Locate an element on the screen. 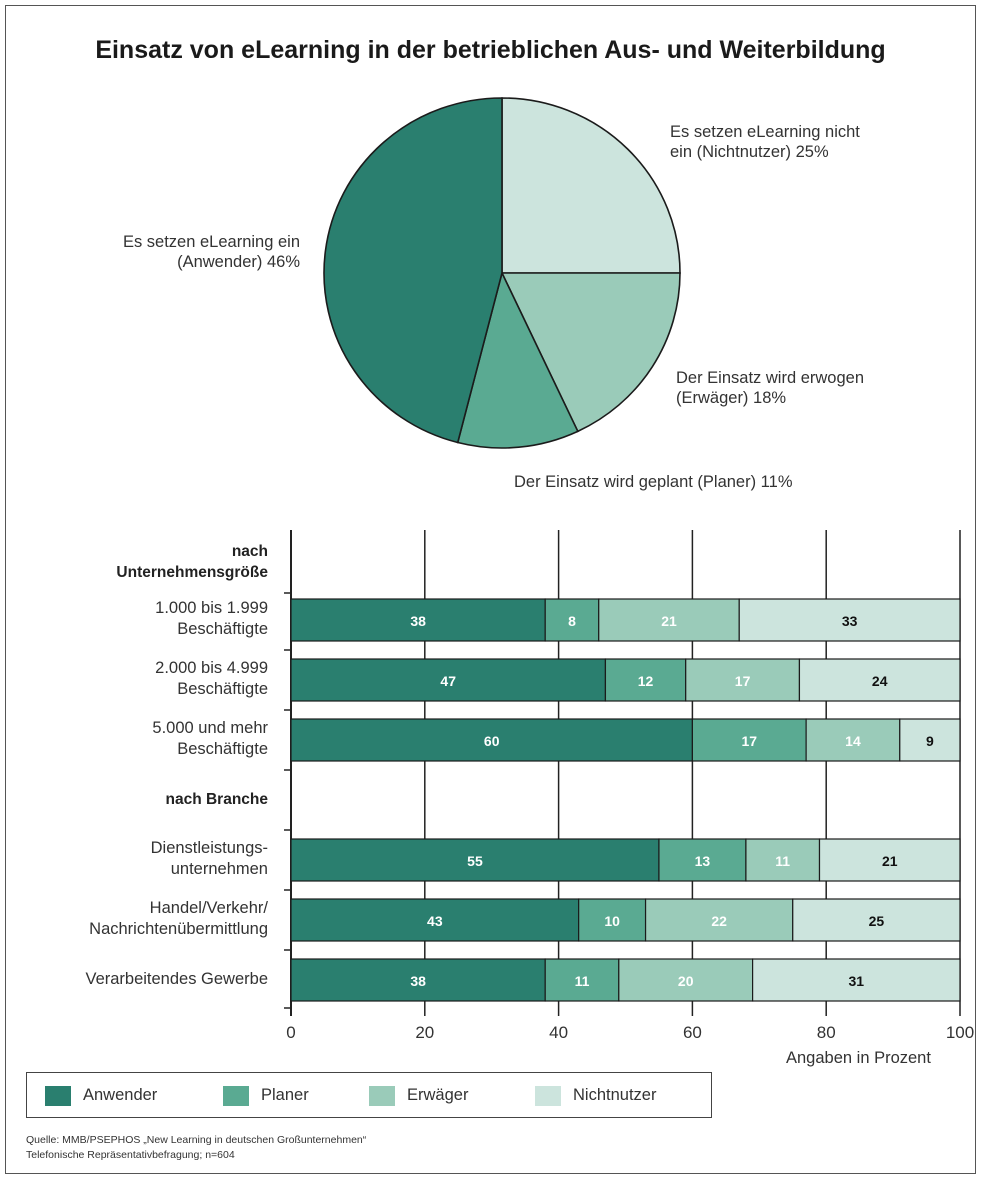  bar-value-label: 12 is located at coordinates (646, 681).